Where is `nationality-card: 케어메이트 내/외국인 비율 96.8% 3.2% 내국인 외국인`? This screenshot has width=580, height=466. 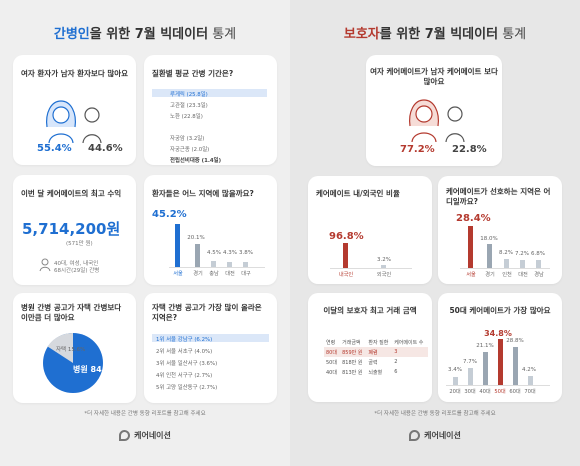
nationality-card: 케어메이트 내/외국인 비율 96.8% 3.2% 내국인 외국인 is located at coordinates (370, 230).